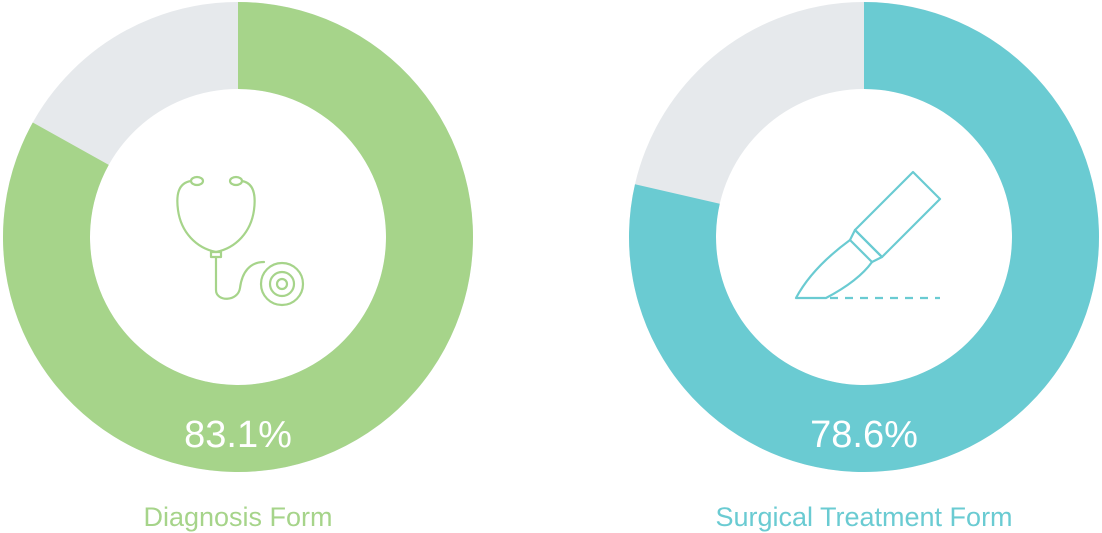  I want to click on value-label: 78.6%, so click(864, 435).